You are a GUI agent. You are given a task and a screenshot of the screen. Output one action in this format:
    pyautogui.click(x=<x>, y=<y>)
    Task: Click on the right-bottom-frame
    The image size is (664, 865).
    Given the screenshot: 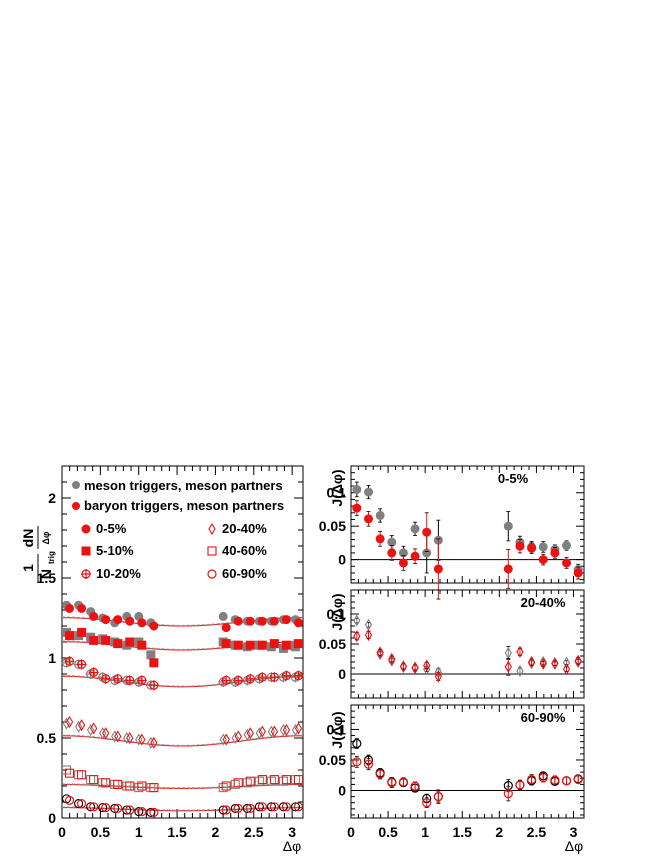 What is the action you would take?
    pyautogui.click(x=467, y=761)
    